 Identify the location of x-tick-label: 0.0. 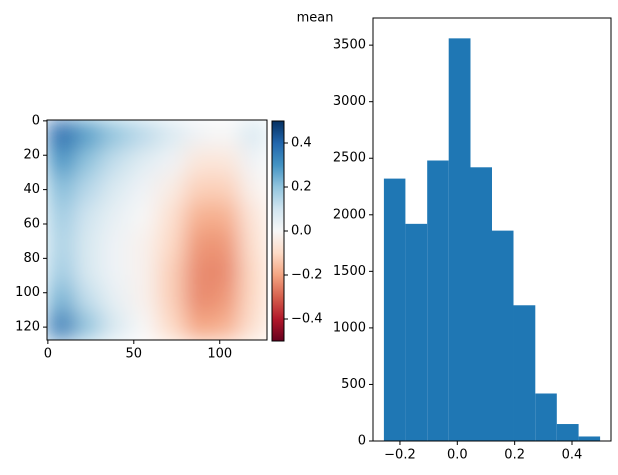
(457, 455).